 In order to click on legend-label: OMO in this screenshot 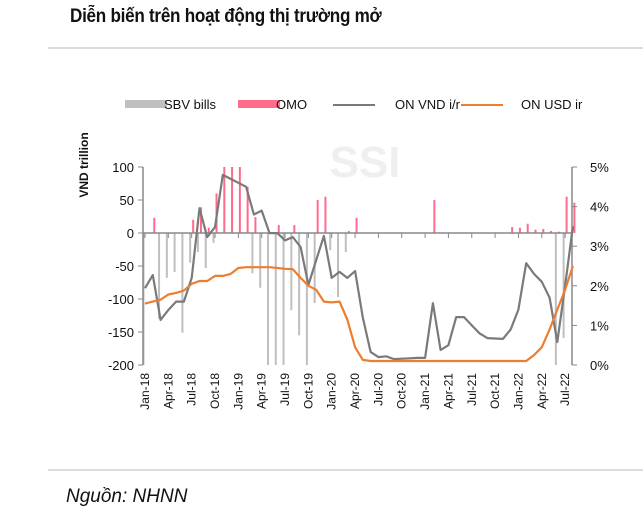, I will do `click(291, 104)`.